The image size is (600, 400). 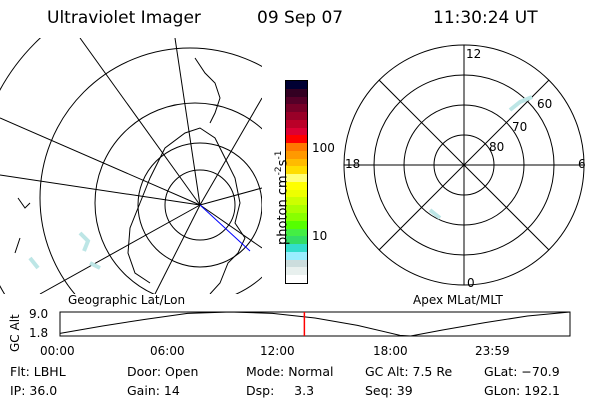 What do you see at coordinates (15, 333) in the screenshot?
I see `gc-alt-ylabel: GC Alt` at bounding box center [15, 333].